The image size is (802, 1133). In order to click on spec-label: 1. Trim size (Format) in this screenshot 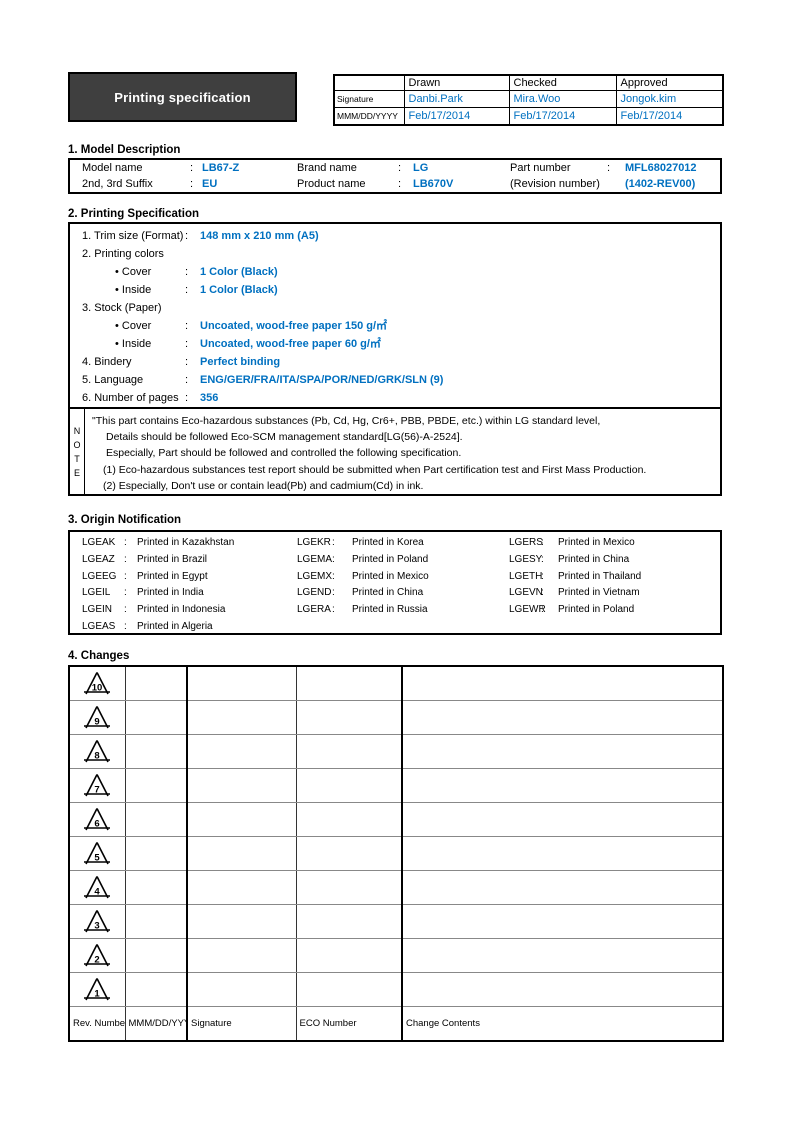, I will do `click(133, 236)`.